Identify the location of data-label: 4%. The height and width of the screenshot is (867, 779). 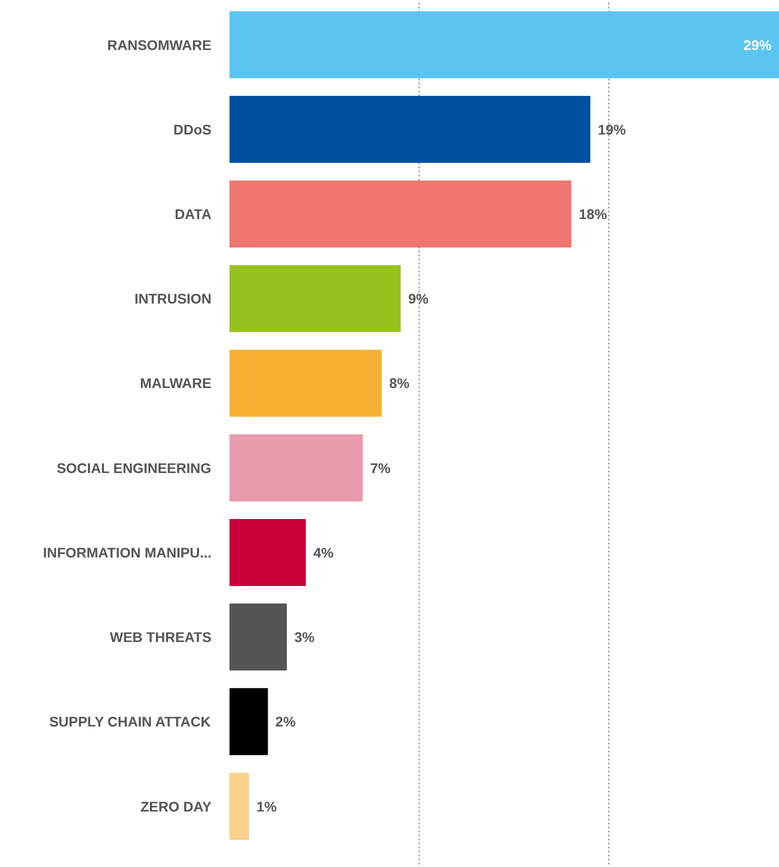
(323, 552).